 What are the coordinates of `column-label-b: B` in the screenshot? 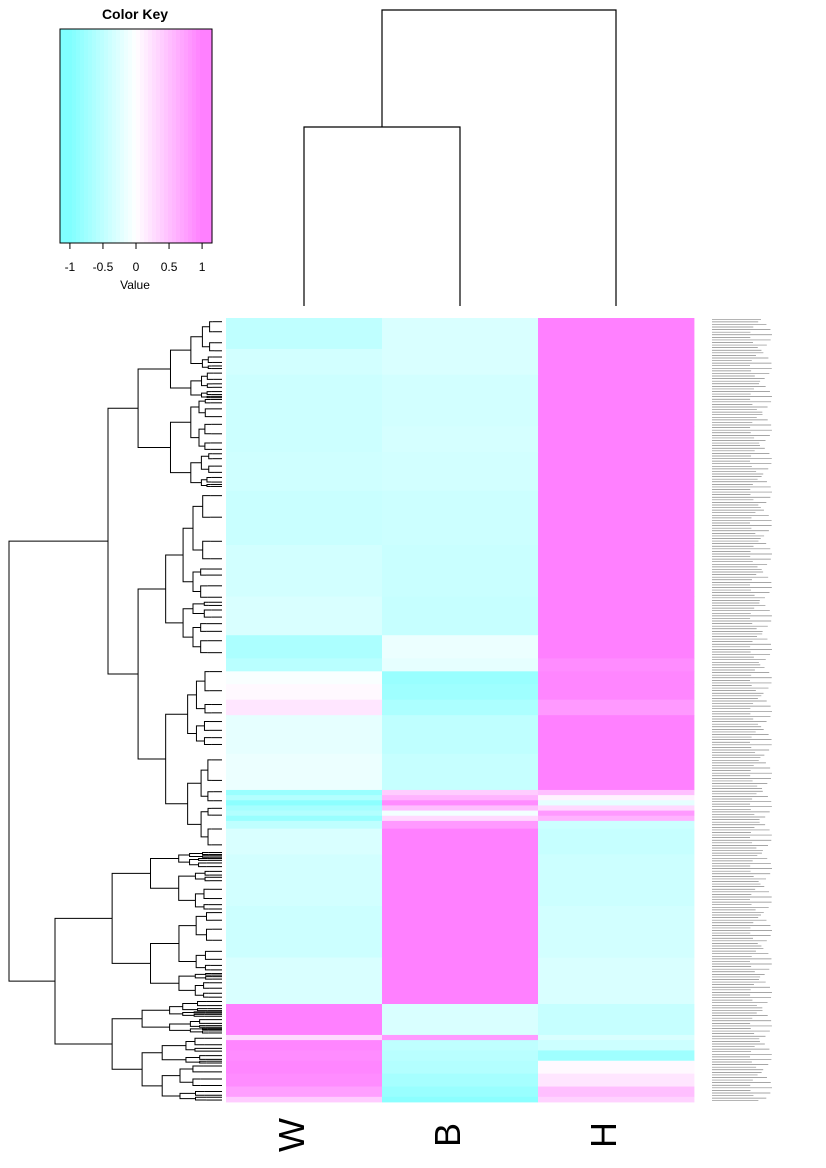 It's located at (447, 1135).